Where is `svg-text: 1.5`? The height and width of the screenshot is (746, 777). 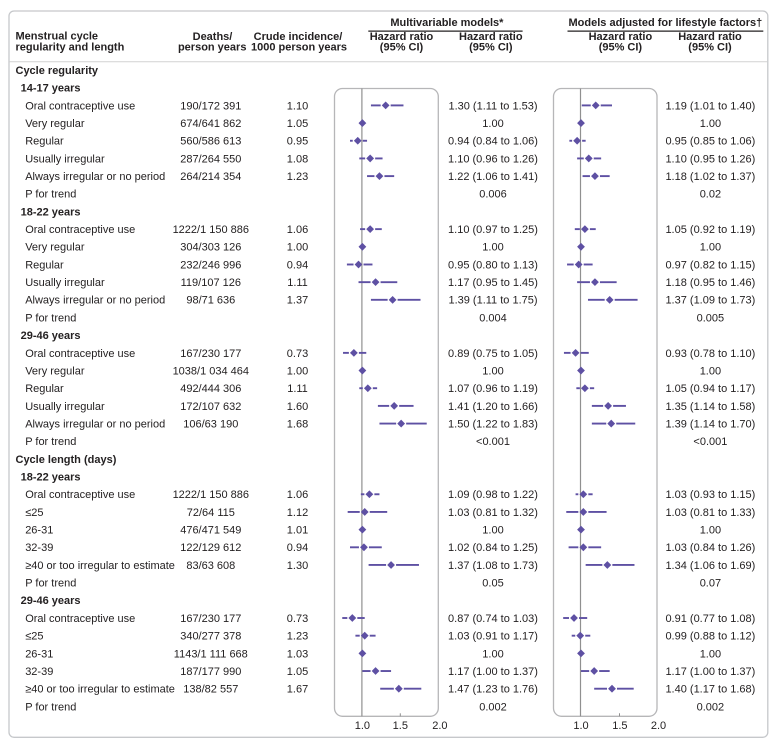
svg-text: 1.5 is located at coordinates (400, 726).